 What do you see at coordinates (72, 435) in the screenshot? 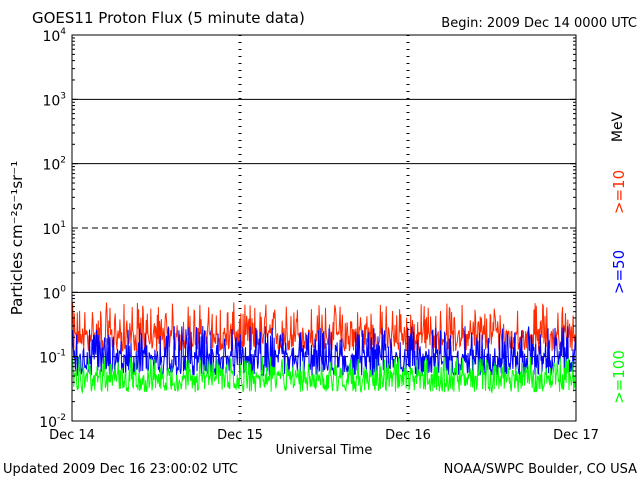
I see `x-tick-label: Dec 14` at bounding box center [72, 435].